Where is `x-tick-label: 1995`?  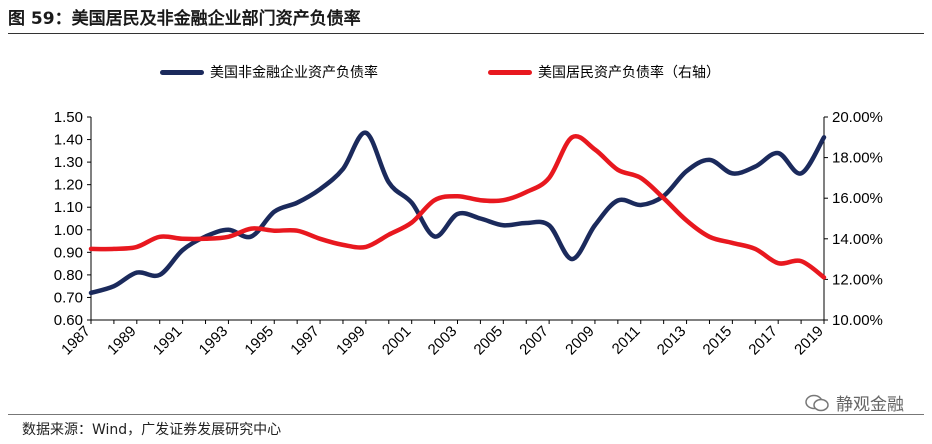 x-tick-label: 1995 is located at coordinates (259, 341).